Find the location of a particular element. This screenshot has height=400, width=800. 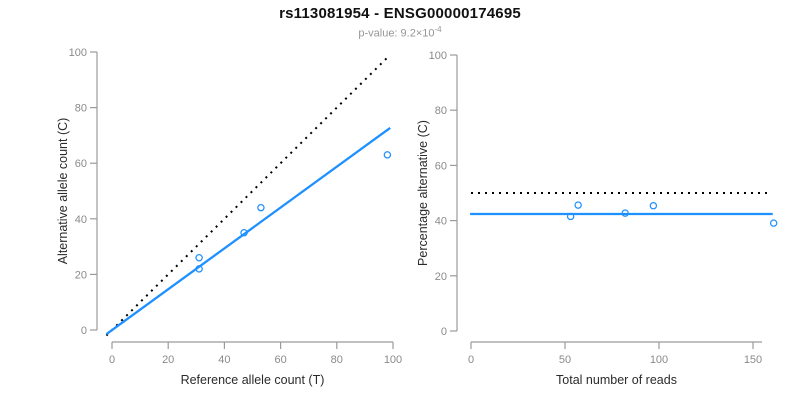

allele-counts-panel-y-tick-label: 80 is located at coordinates (81, 109).